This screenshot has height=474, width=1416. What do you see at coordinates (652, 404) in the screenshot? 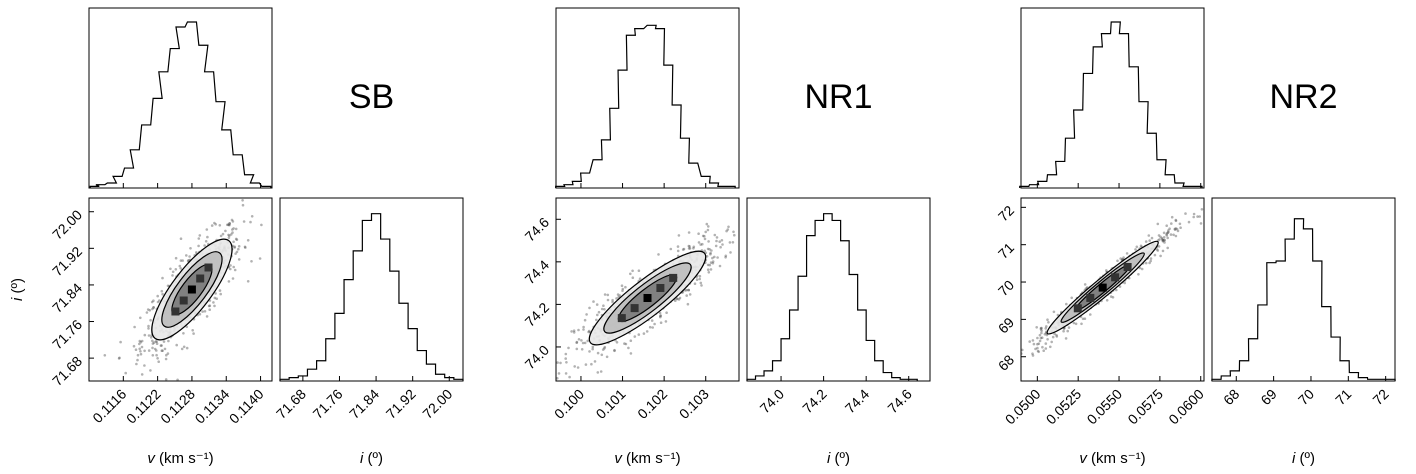
I see `x-tick-label: 0.102` at bounding box center [652, 404].